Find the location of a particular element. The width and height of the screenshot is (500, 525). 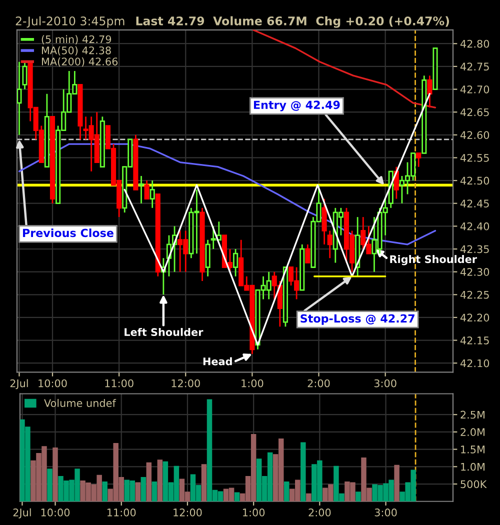

y-tick-label: 42.55 is located at coordinates (474, 158).